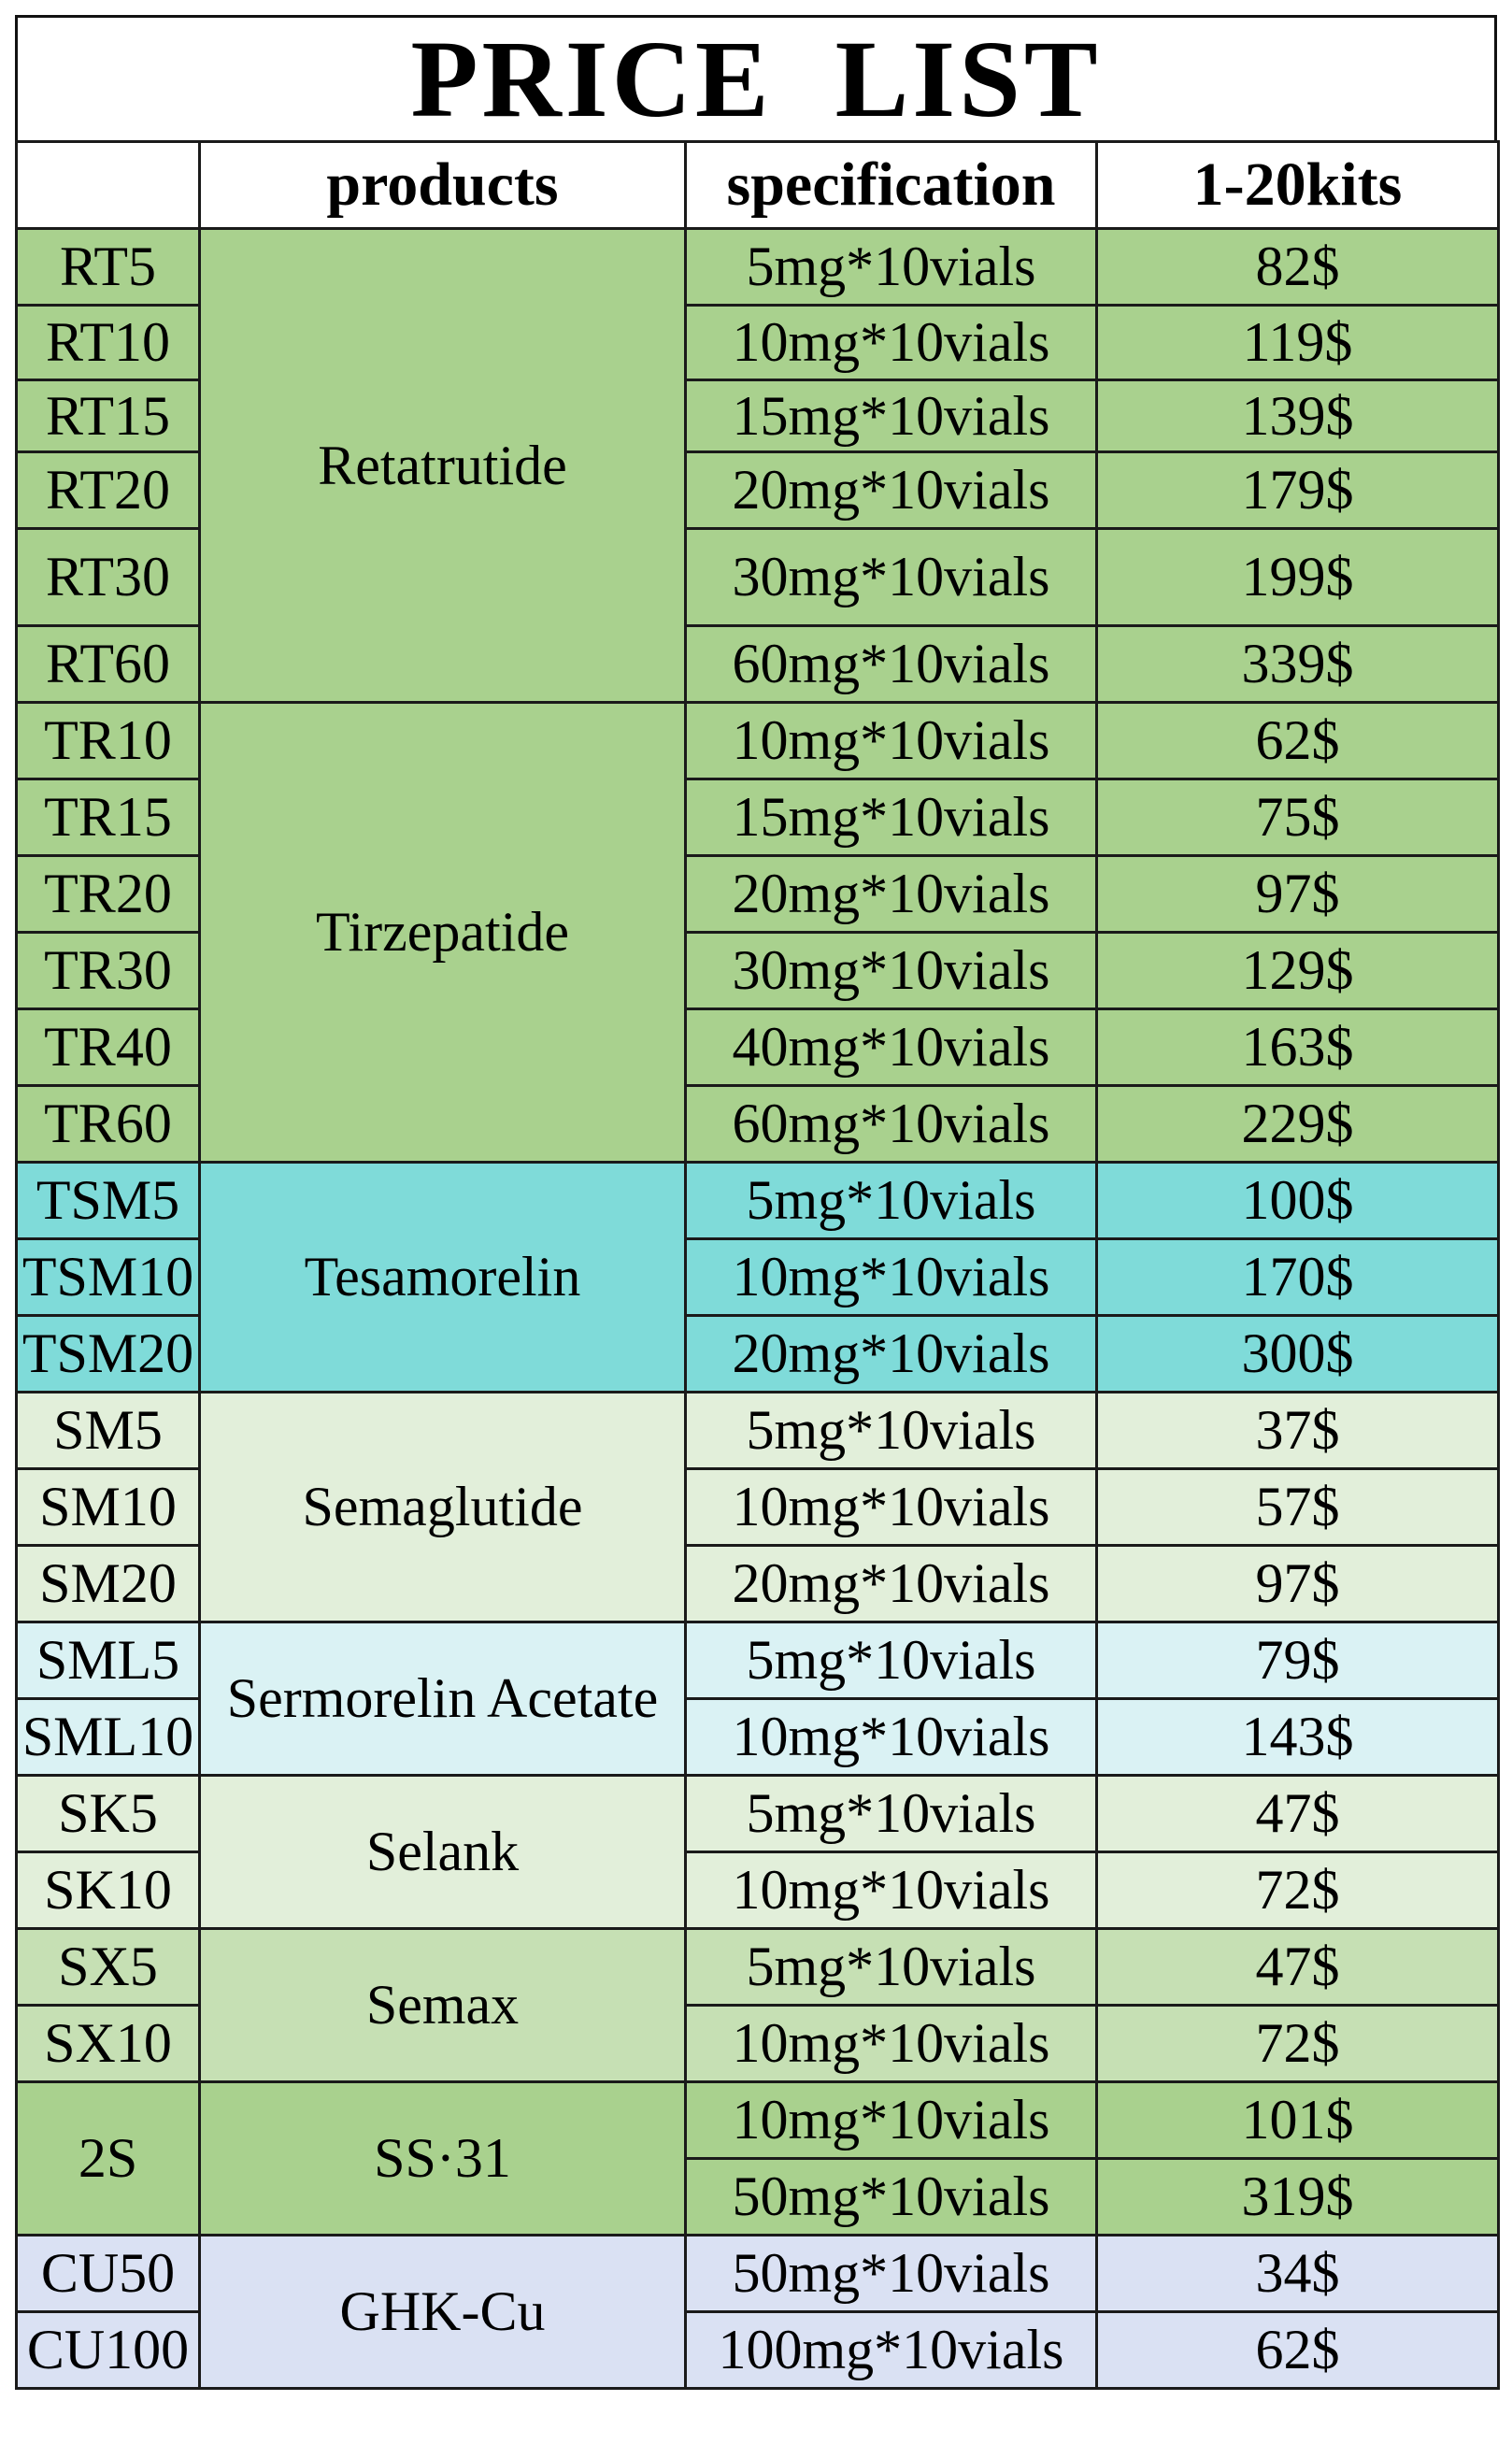 This screenshot has width=1512, height=2458. I want to click on product-code: TSM10, so click(108, 1277).